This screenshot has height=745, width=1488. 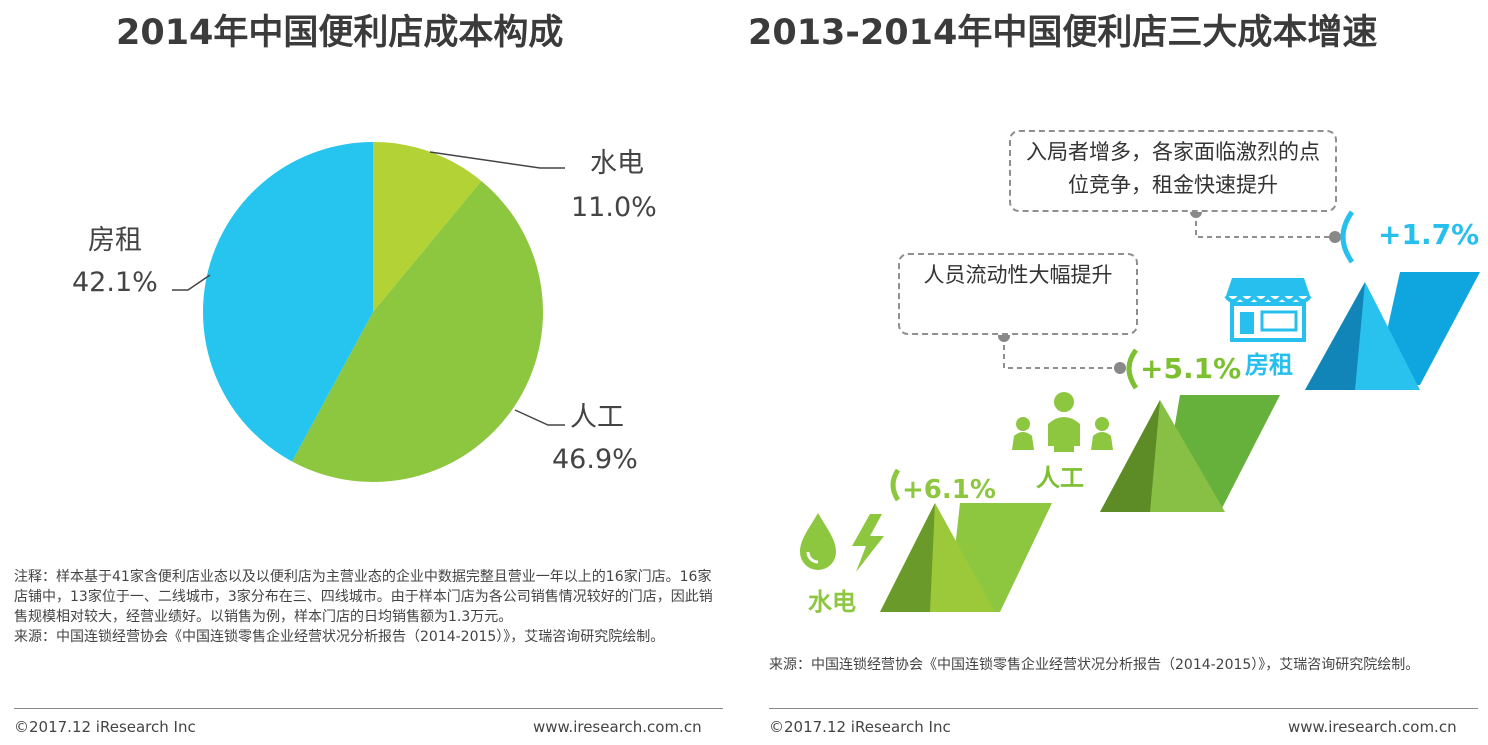 What do you see at coordinates (1268, 310) in the screenshot?
I see `store-icon` at bounding box center [1268, 310].